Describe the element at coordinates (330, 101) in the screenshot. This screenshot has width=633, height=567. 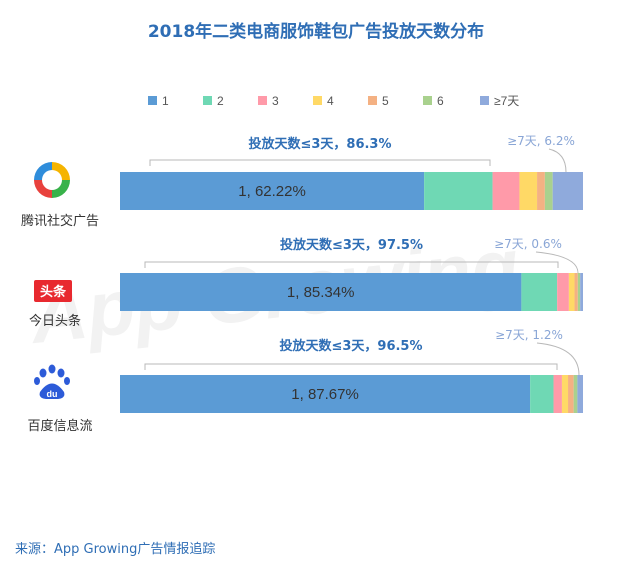
I see `legend-label: 4` at that location.